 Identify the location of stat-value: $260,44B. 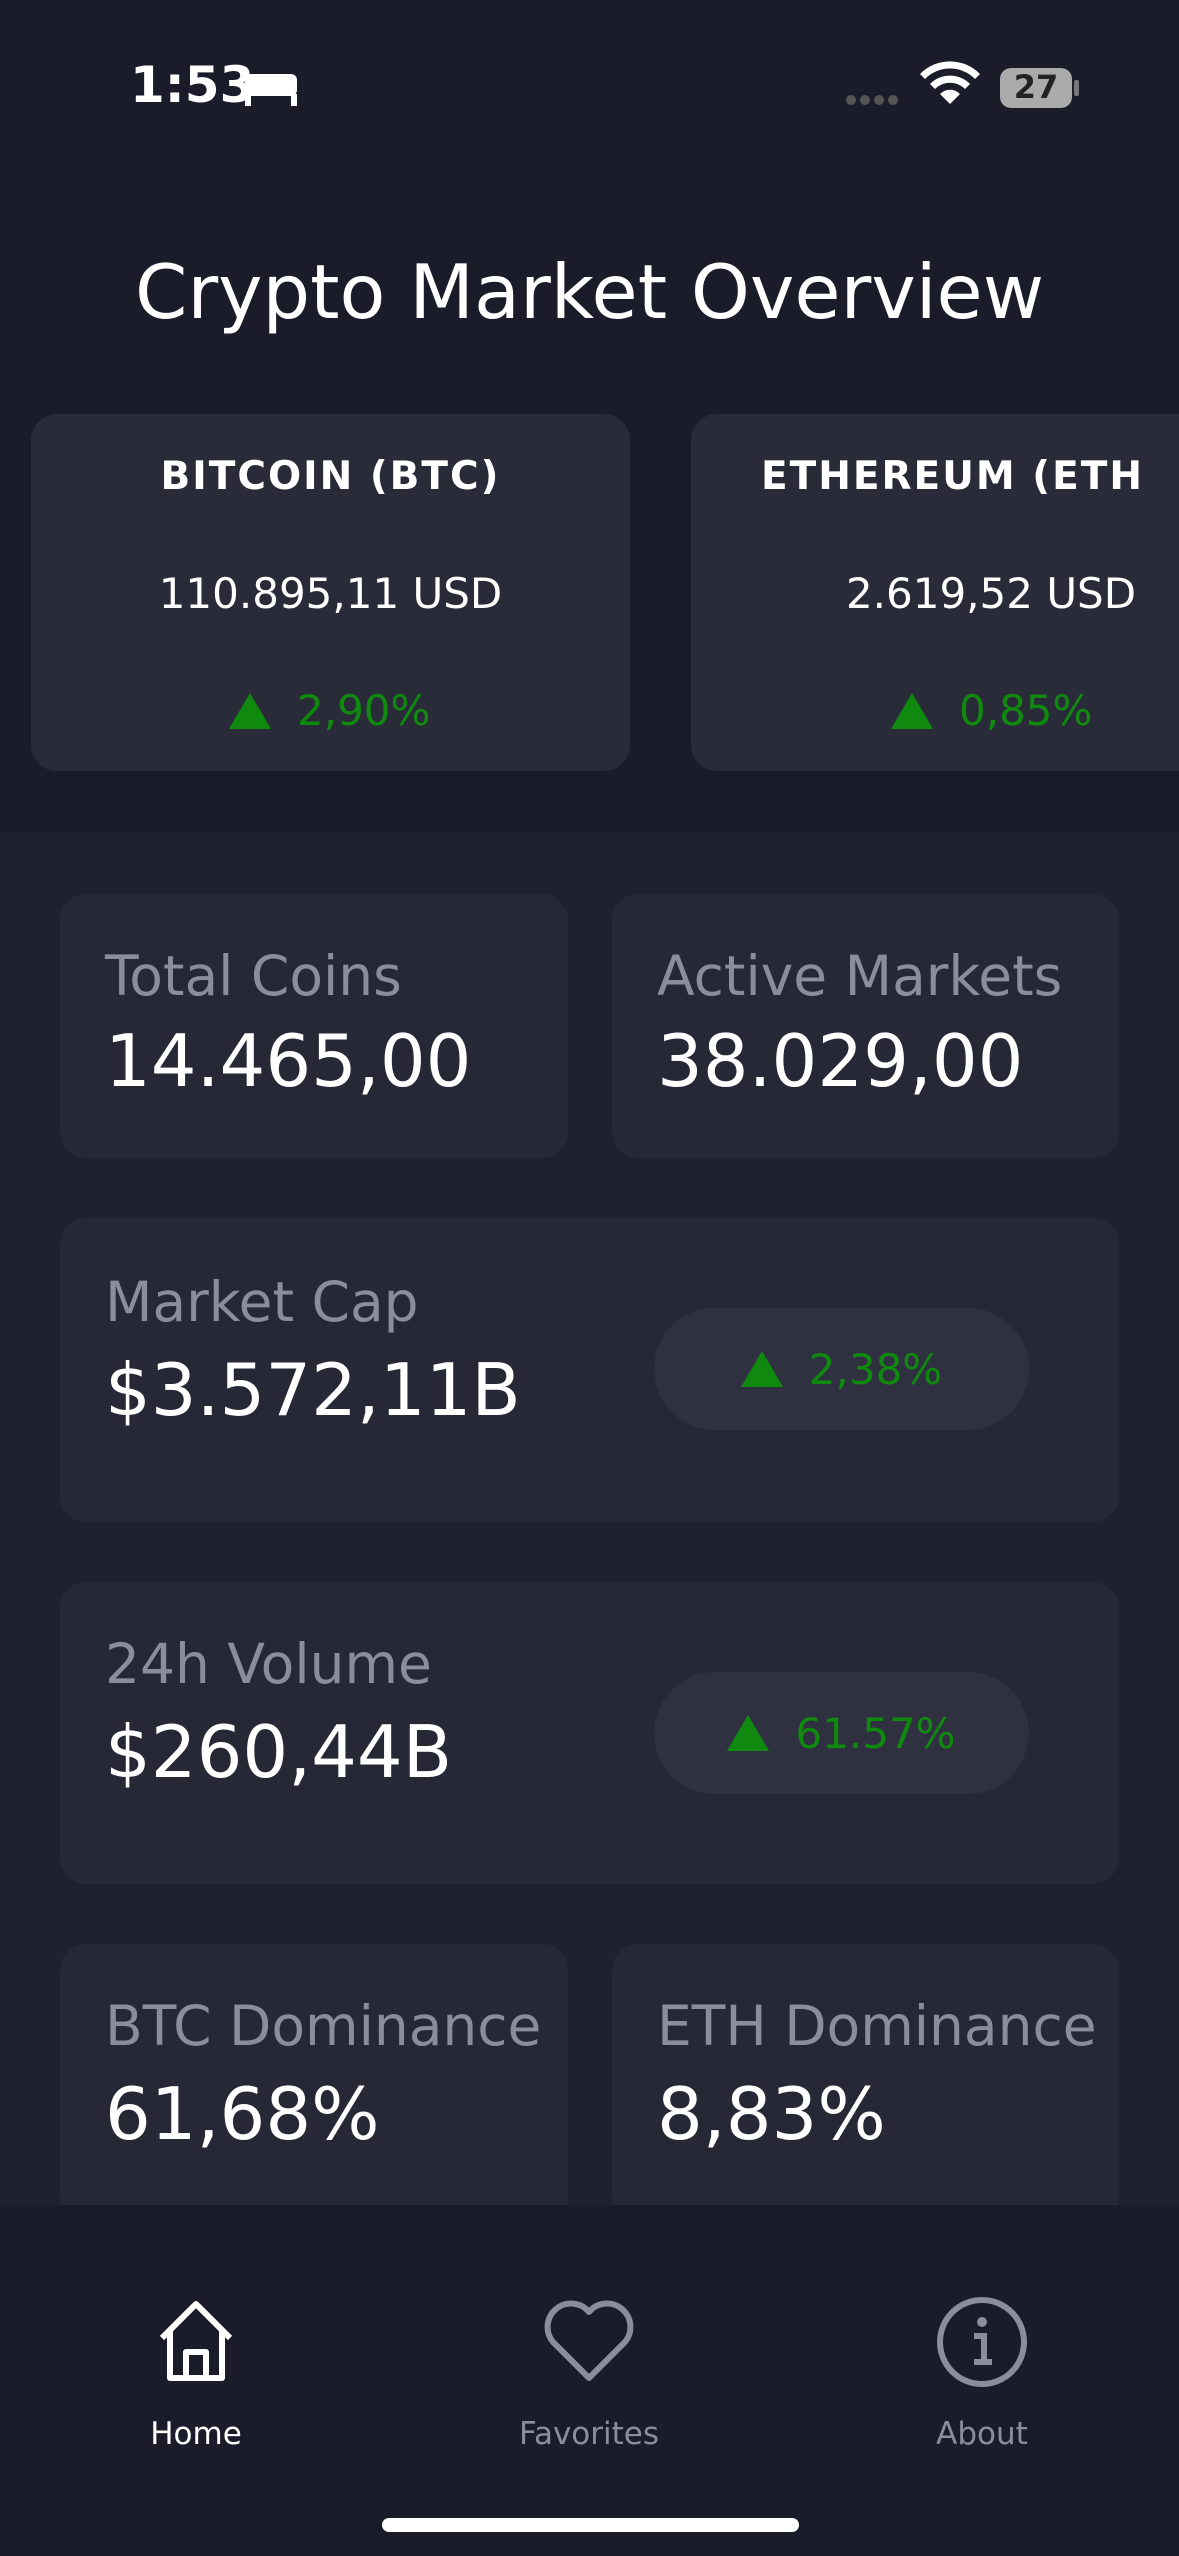
(279, 1752).